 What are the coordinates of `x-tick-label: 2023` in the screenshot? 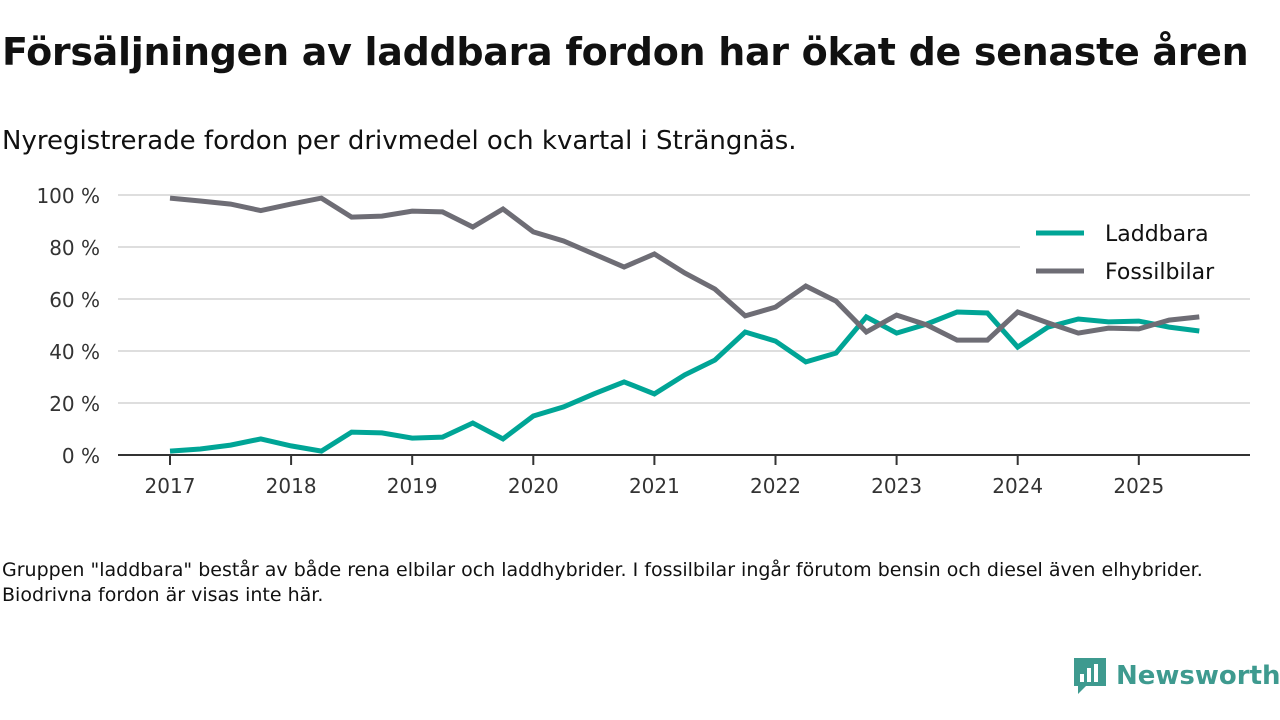 It's located at (896, 486).